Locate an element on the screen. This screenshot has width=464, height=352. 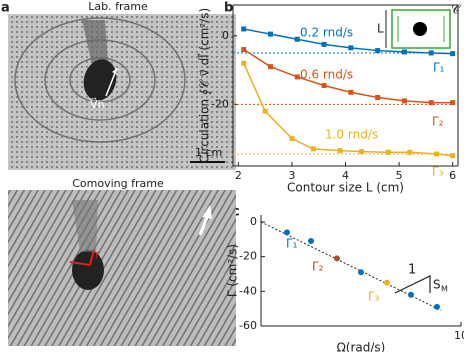
x-tick-label: 10 is located at coordinates (459, 335).